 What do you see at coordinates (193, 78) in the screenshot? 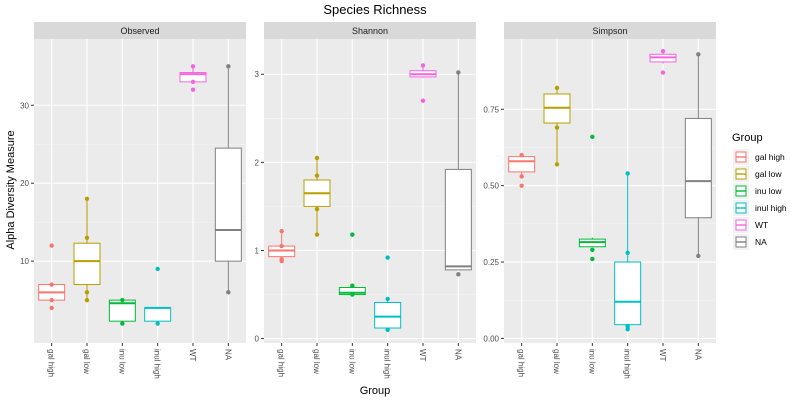
I see `boxplot-wt` at bounding box center [193, 78].